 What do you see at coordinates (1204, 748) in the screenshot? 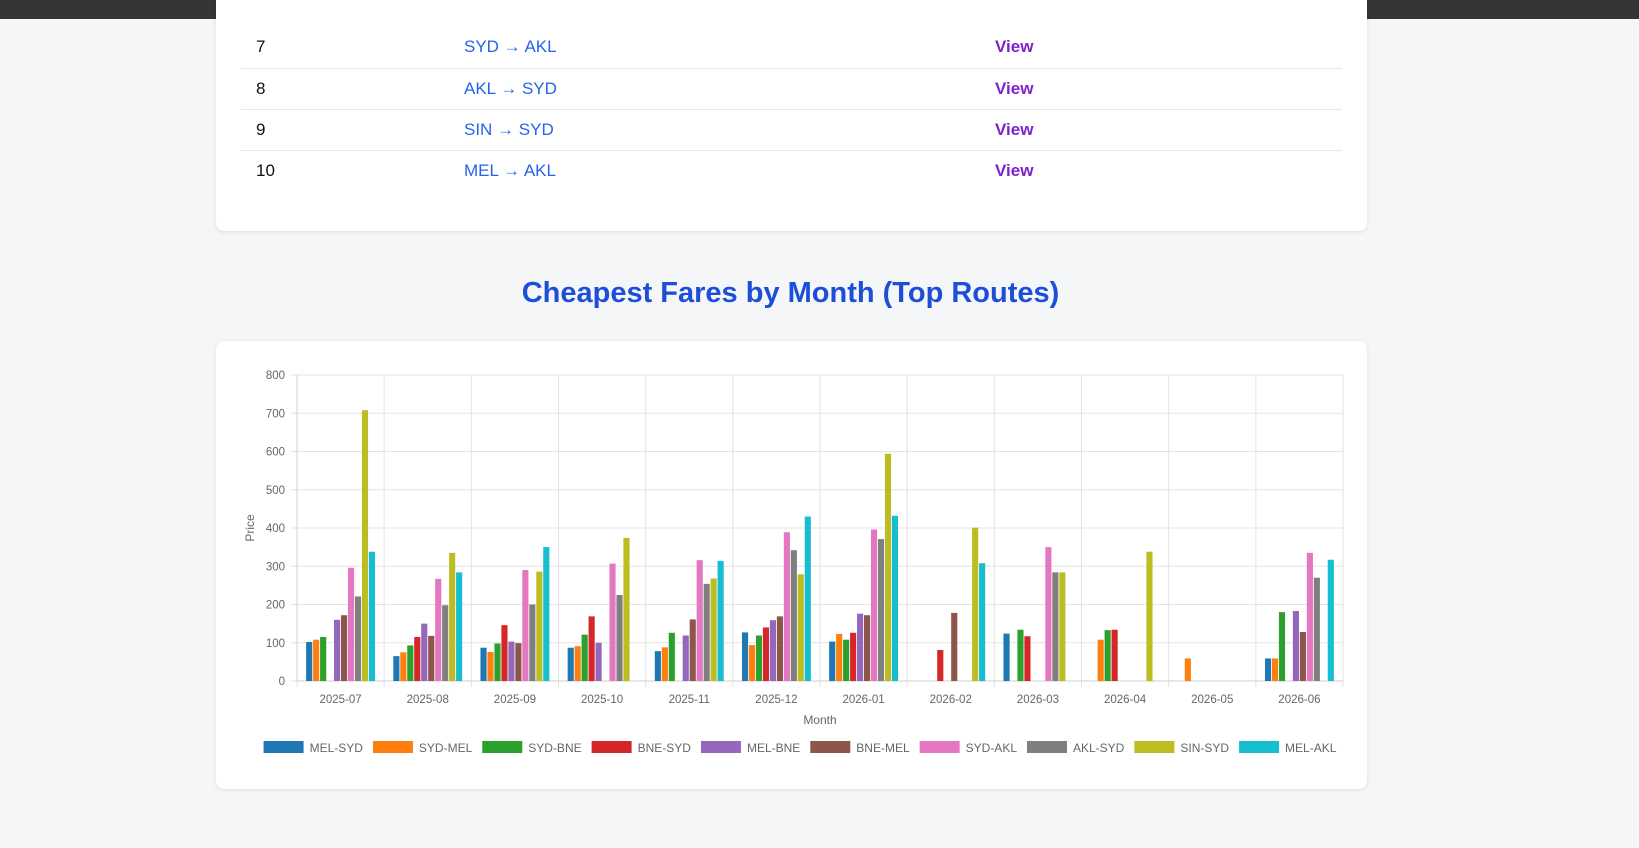
I see `legend-label: SIN-SYD` at bounding box center [1204, 748].